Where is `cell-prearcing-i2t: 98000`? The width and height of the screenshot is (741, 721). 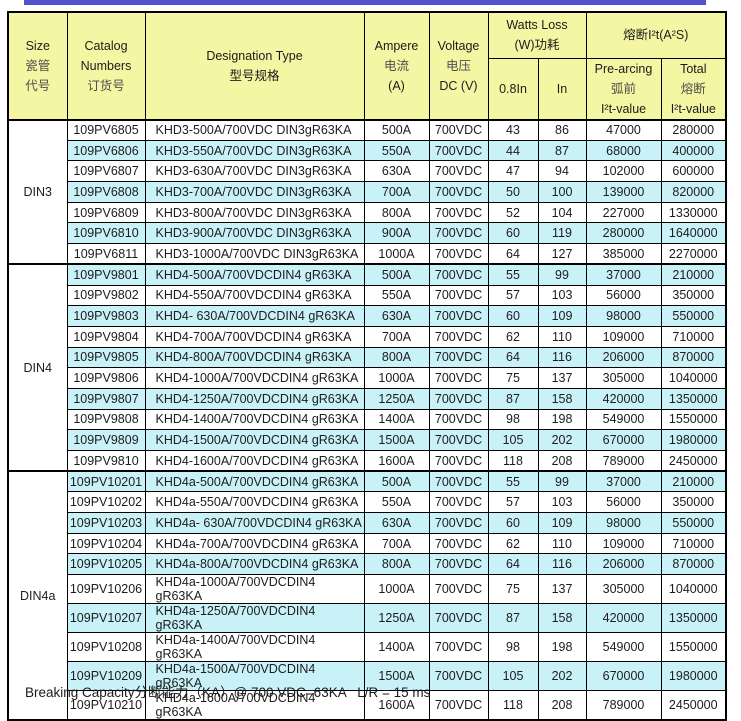
cell-prearcing-i2t: 98000 is located at coordinates (623, 523).